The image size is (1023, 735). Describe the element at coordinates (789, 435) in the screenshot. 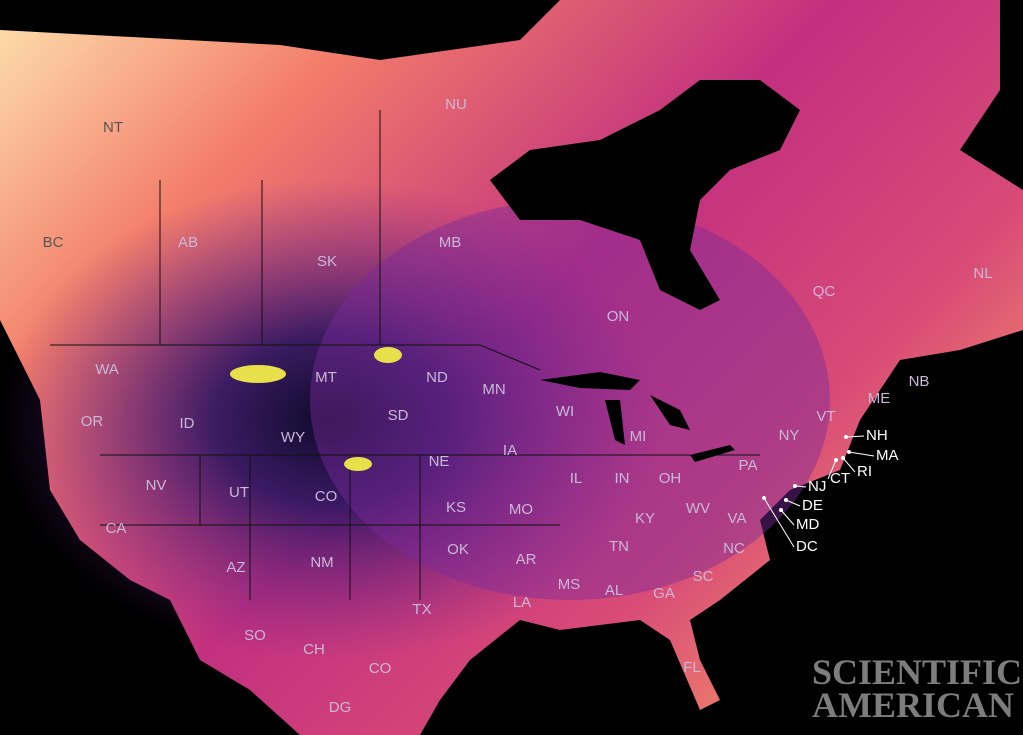

I see `region-label: NY` at that location.